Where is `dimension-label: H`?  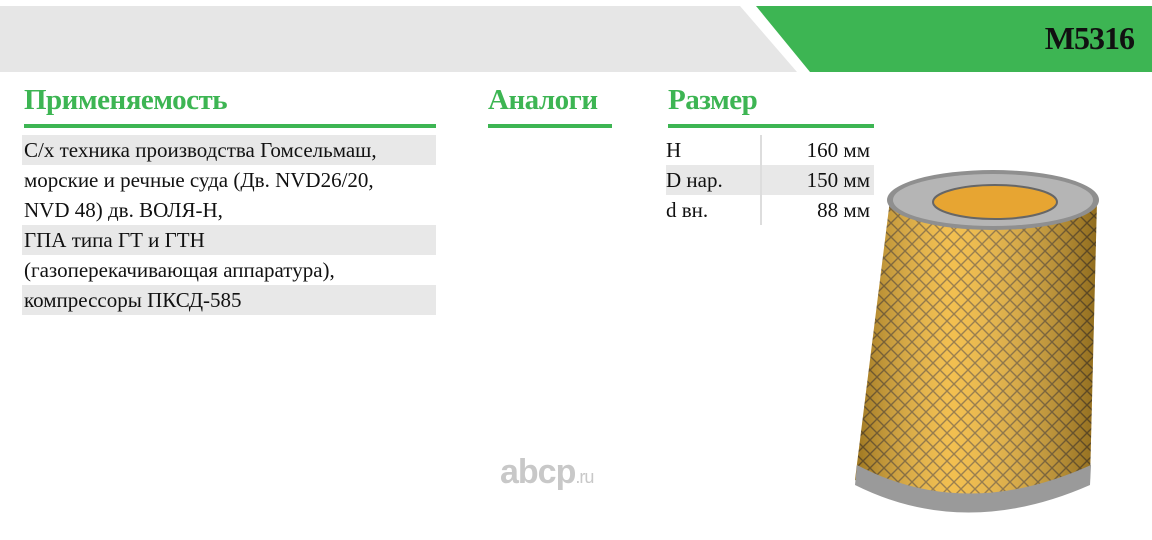 dimension-label: H is located at coordinates (714, 150).